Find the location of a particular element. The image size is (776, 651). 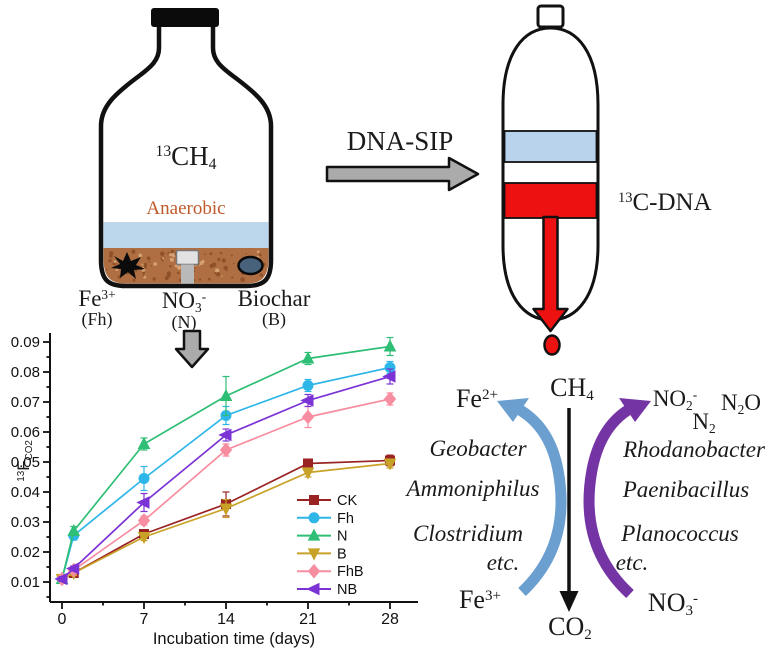

c13-dna-label: 13C-DNA is located at coordinates (665, 202).